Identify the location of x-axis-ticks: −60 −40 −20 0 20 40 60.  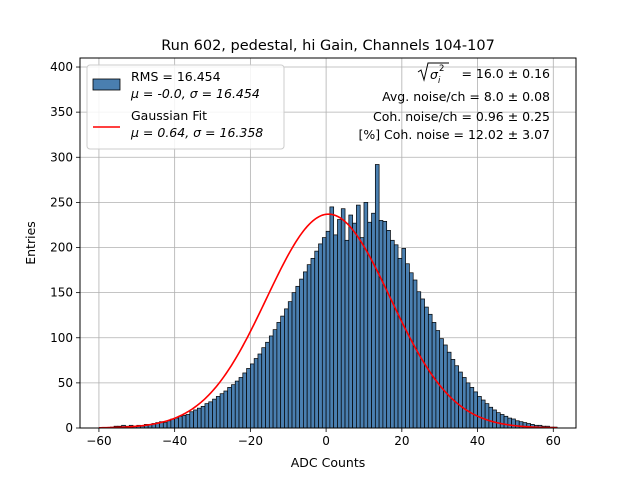
(323, 438).